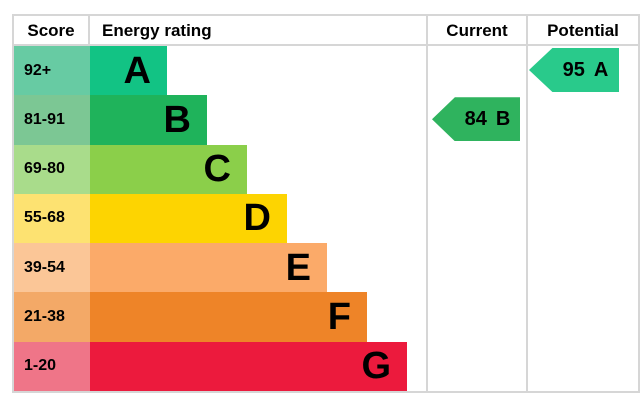 This screenshot has height=417, width=643. I want to click on band-row-G: G, so click(258, 366).